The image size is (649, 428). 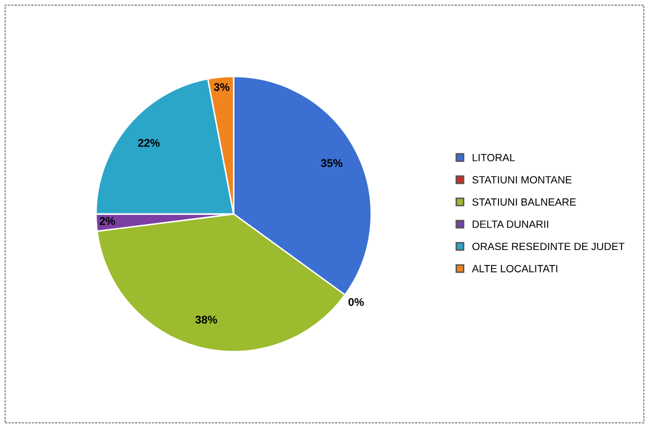 I want to click on data-label: 3%, so click(x=222, y=87).